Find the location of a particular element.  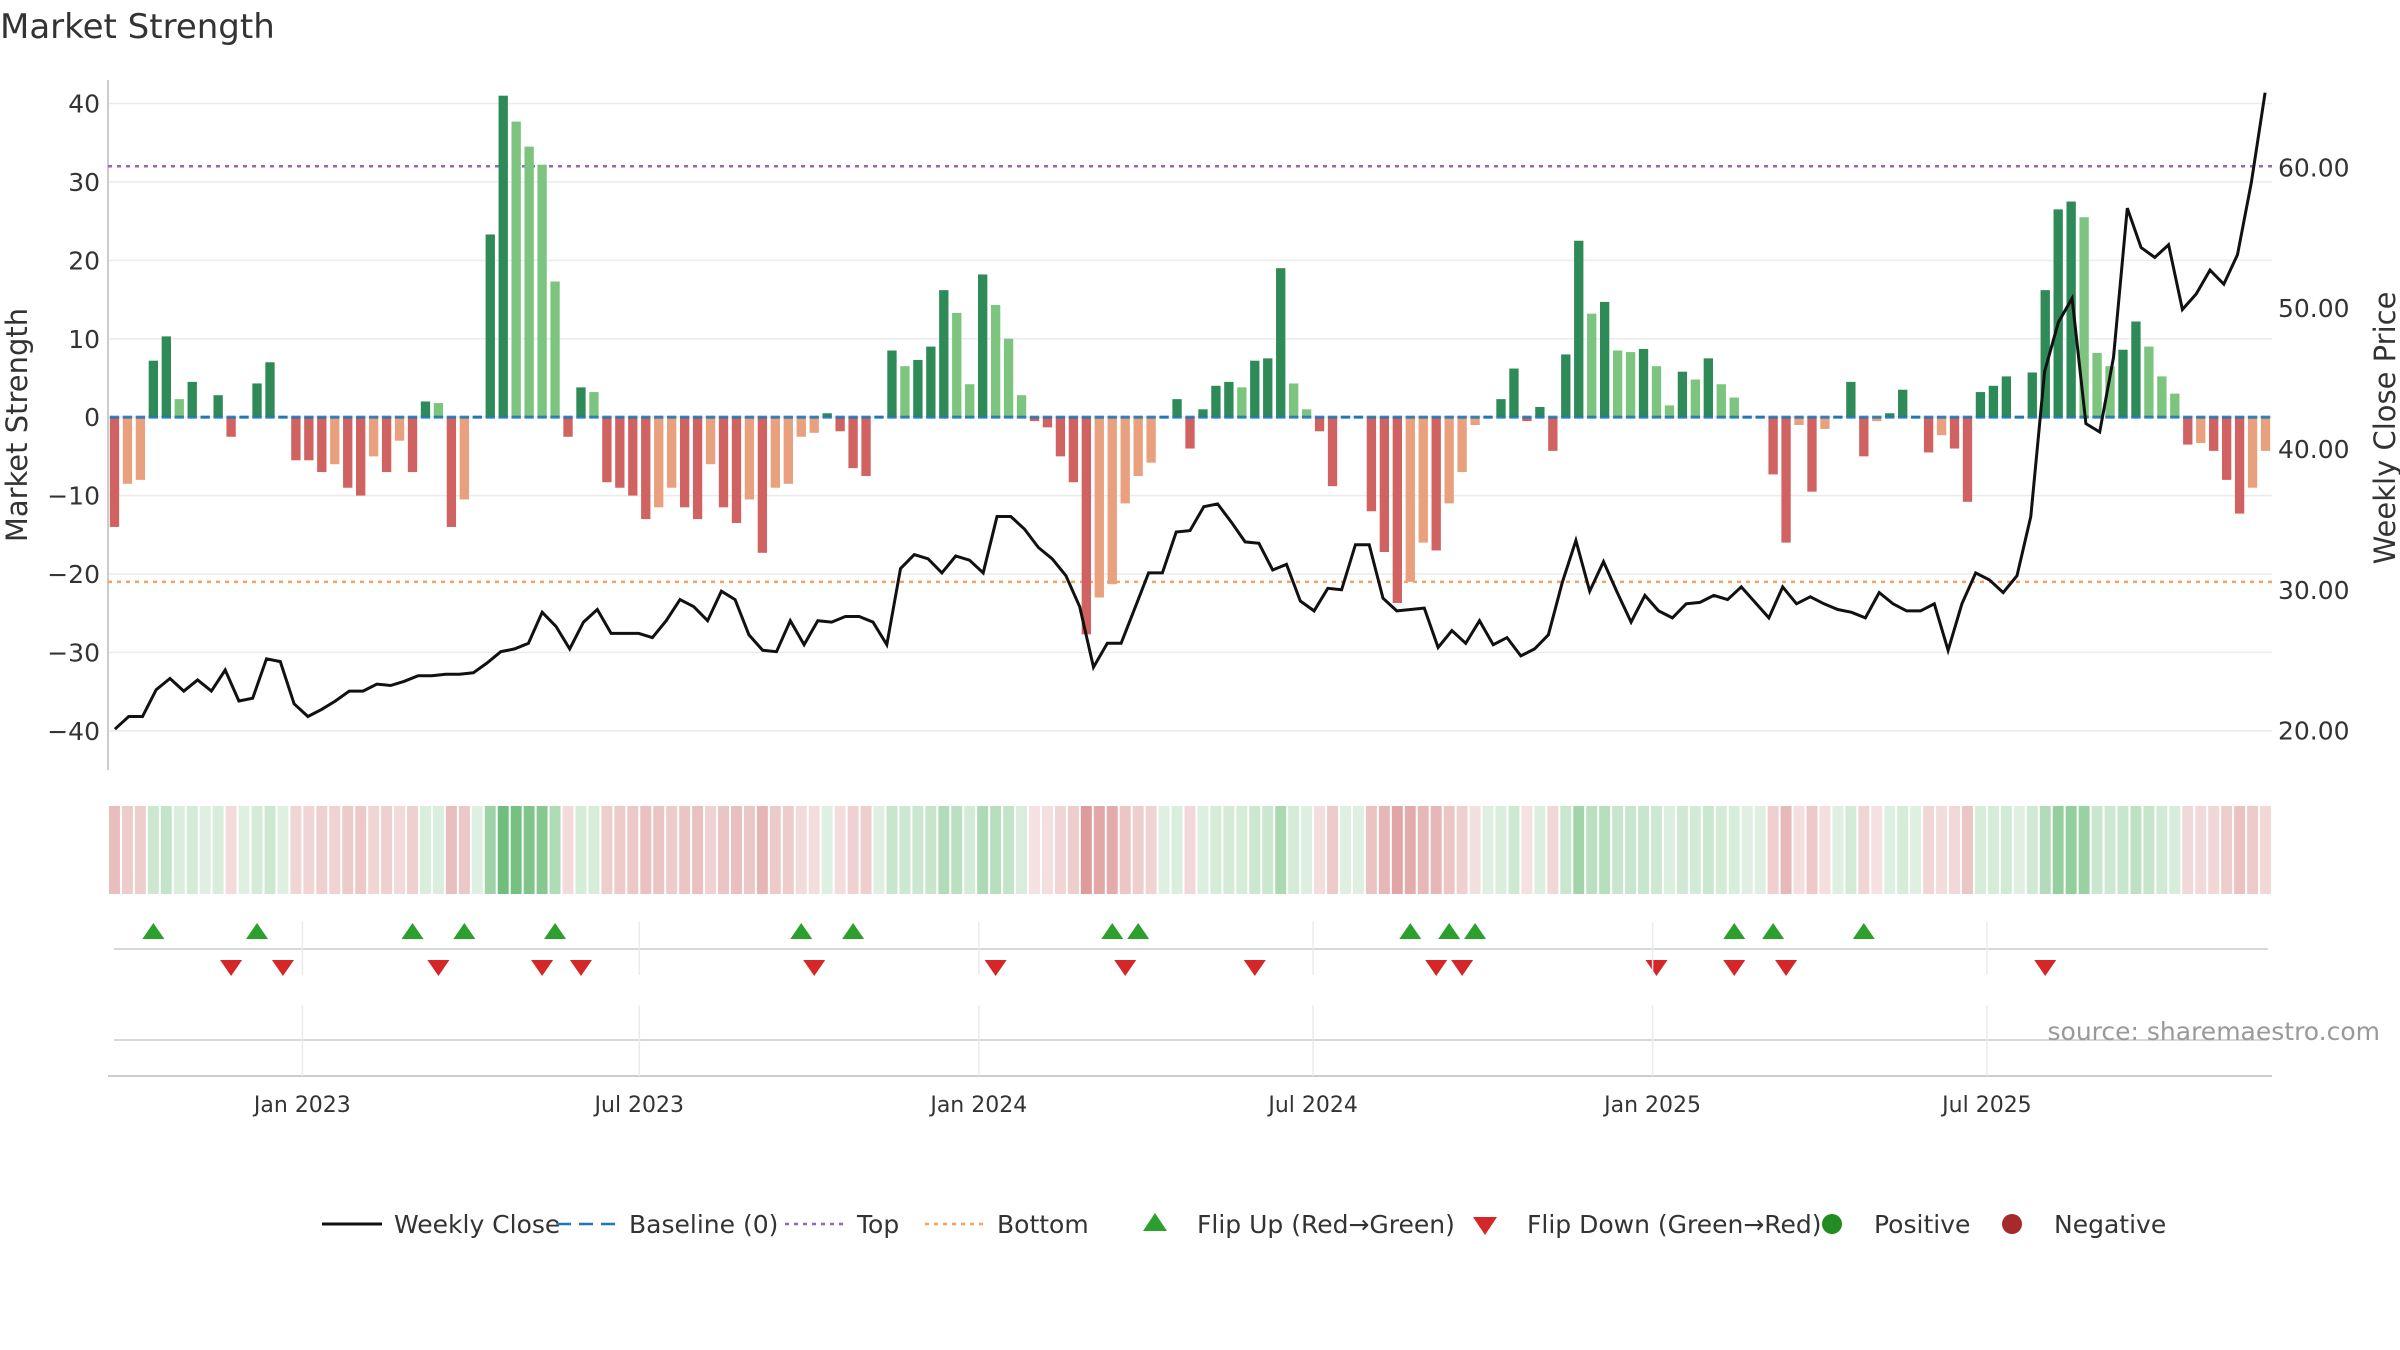

legend-label: Baseline (0) is located at coordinates (703, 1224).